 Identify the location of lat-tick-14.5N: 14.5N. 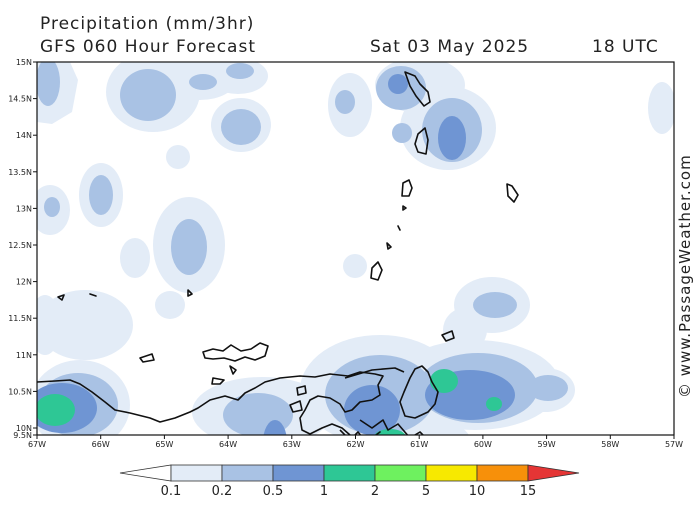
(22, 99).